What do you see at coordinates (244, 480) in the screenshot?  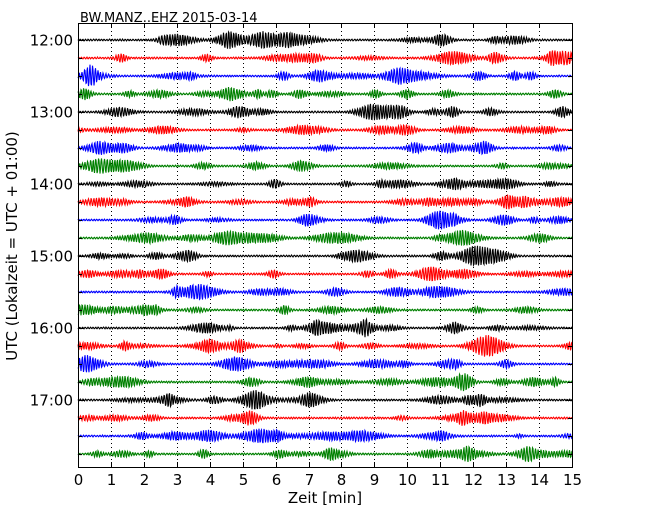 I see `x-tick-label: 5` at bounding box center [244, 480].